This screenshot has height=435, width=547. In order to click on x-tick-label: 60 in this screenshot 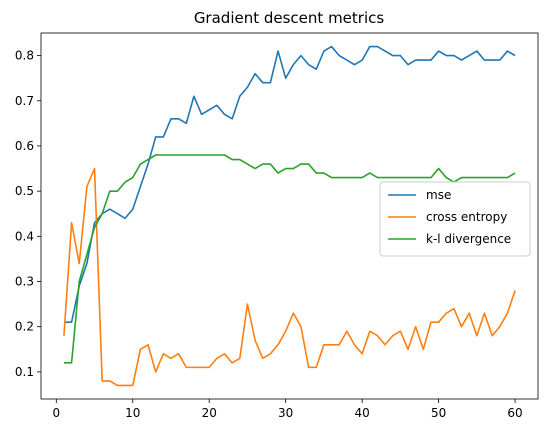, I will do `click(514, 413)`.